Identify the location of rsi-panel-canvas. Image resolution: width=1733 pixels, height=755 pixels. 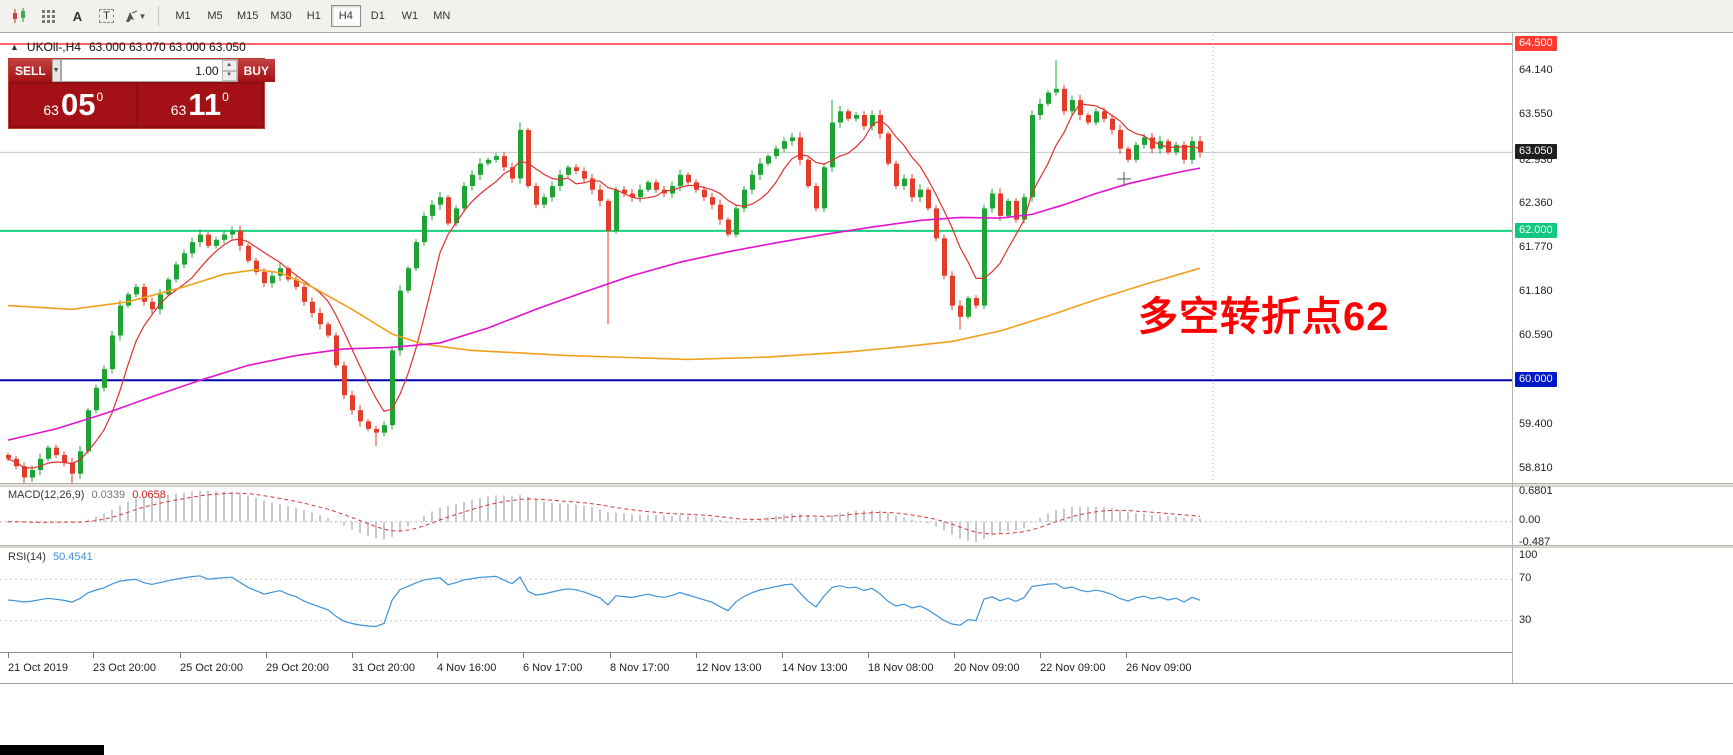
(756, 600).